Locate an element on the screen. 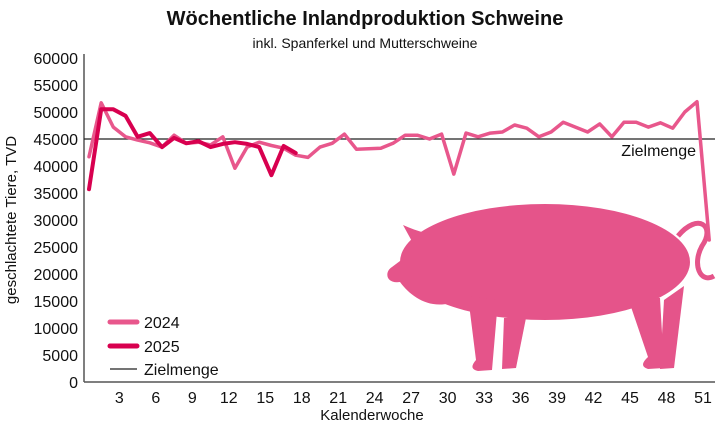 This screenshot has height=437, width=720. y-tick-label: 25000 is located at coordinates (56, 248).